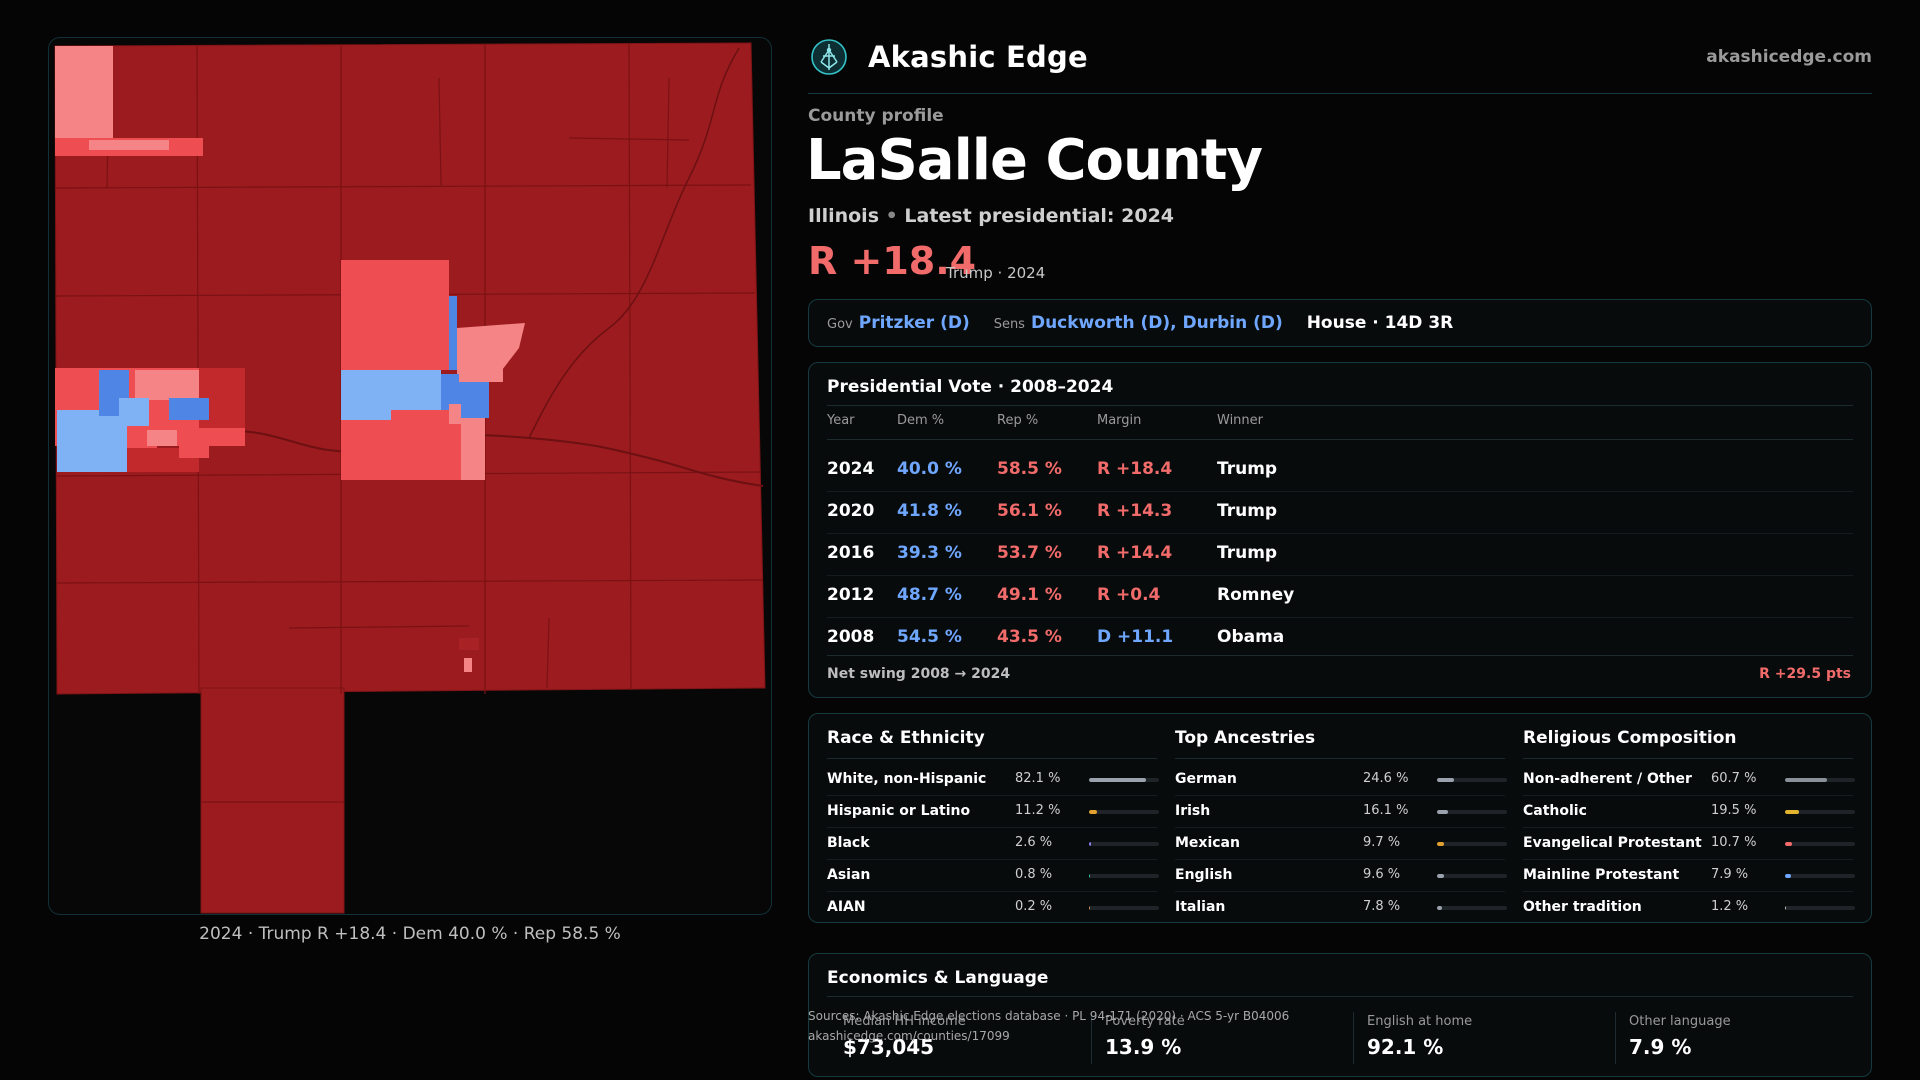  Describe the element at coordinates (1420, 1021) in the screenshot. I see `stat-label: English at home` at that location.